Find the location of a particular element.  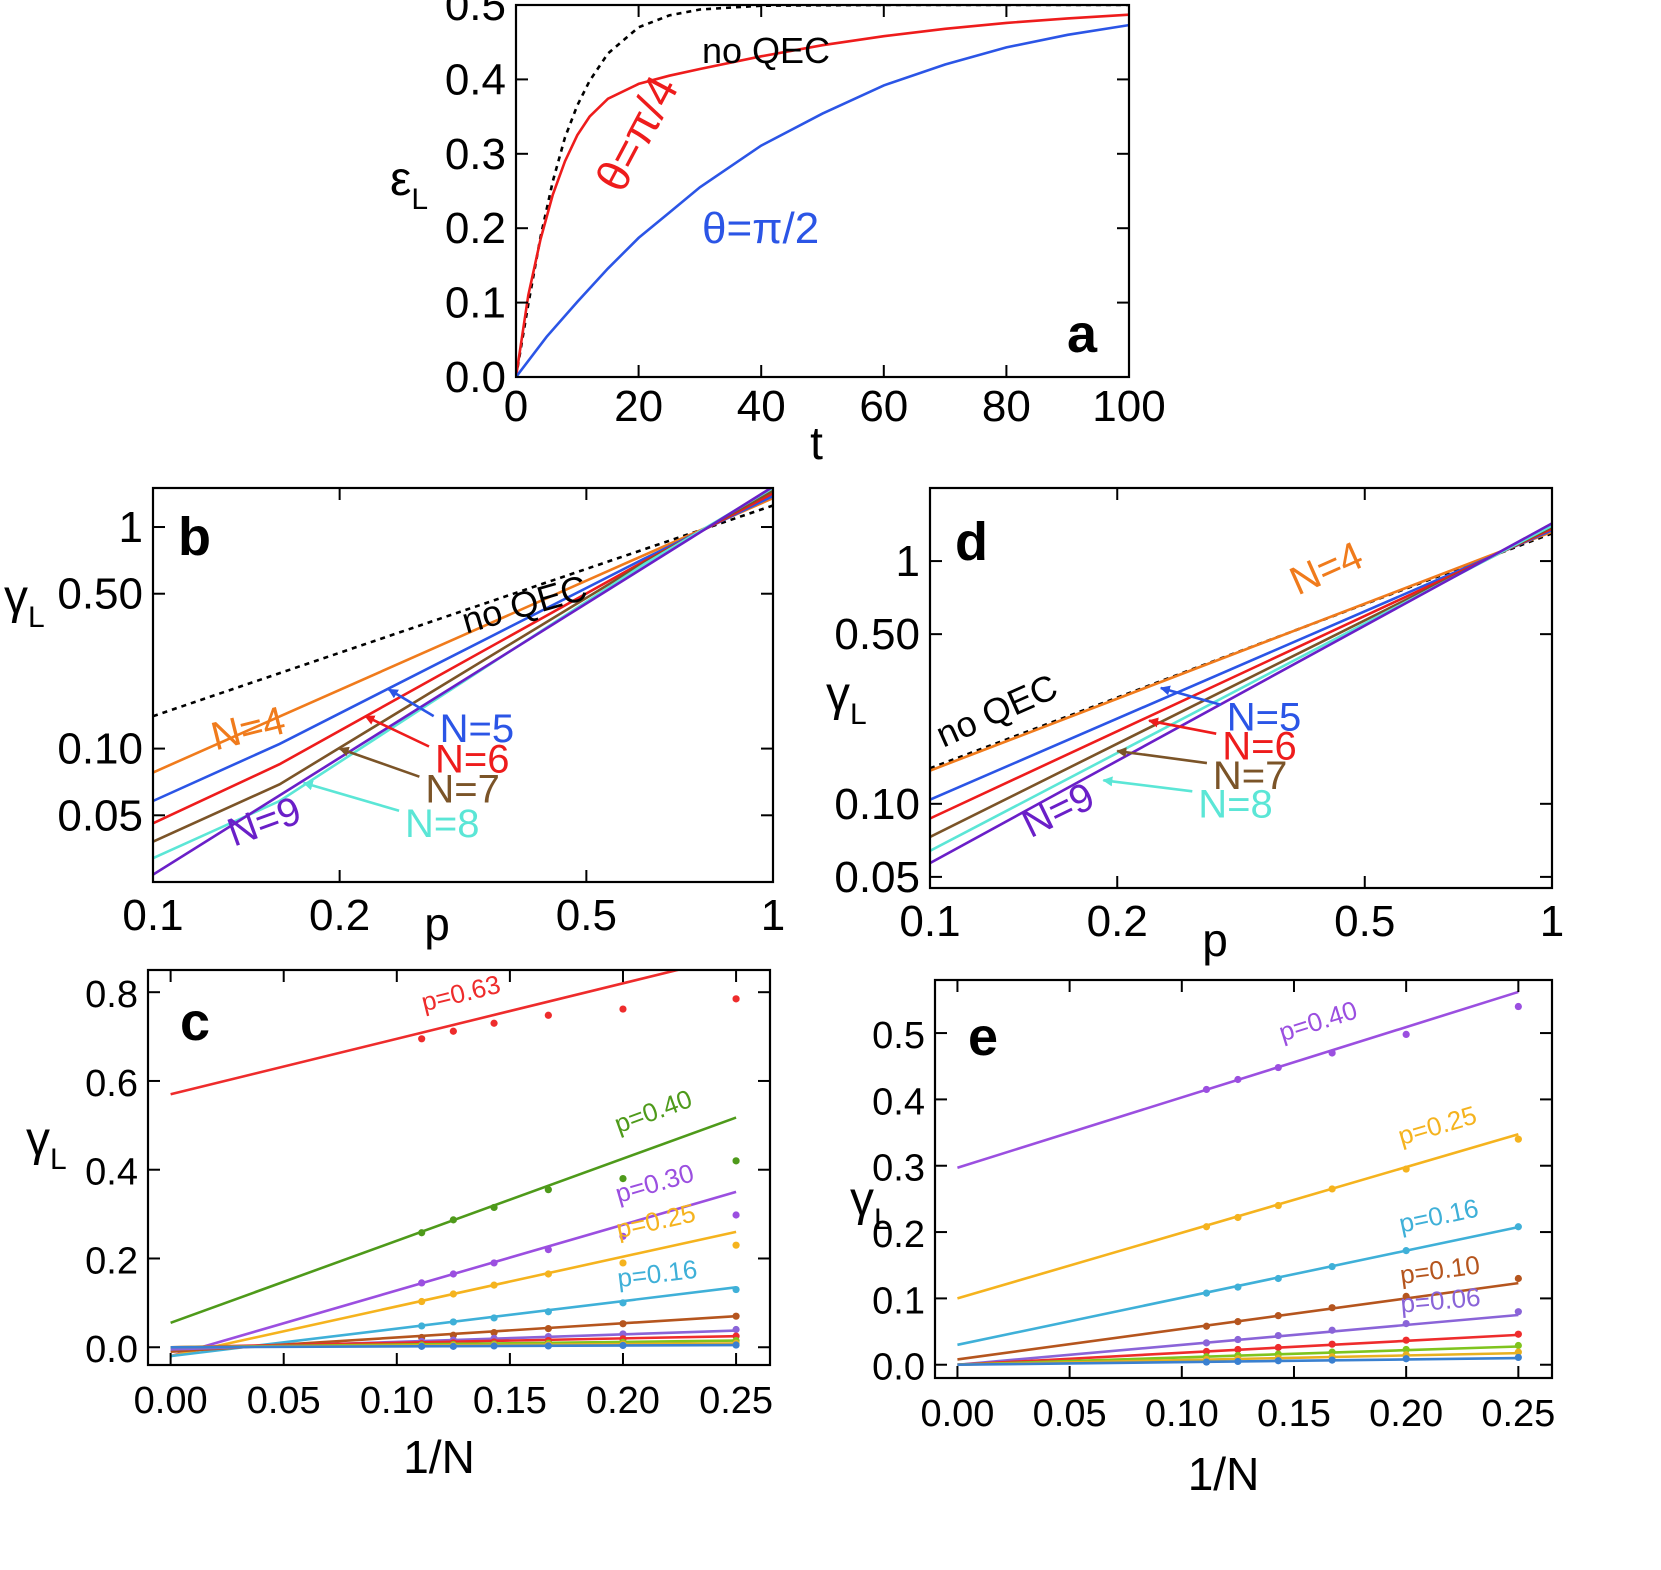

y-tick-label: 0.2 is located at coordinates (898, 1235).